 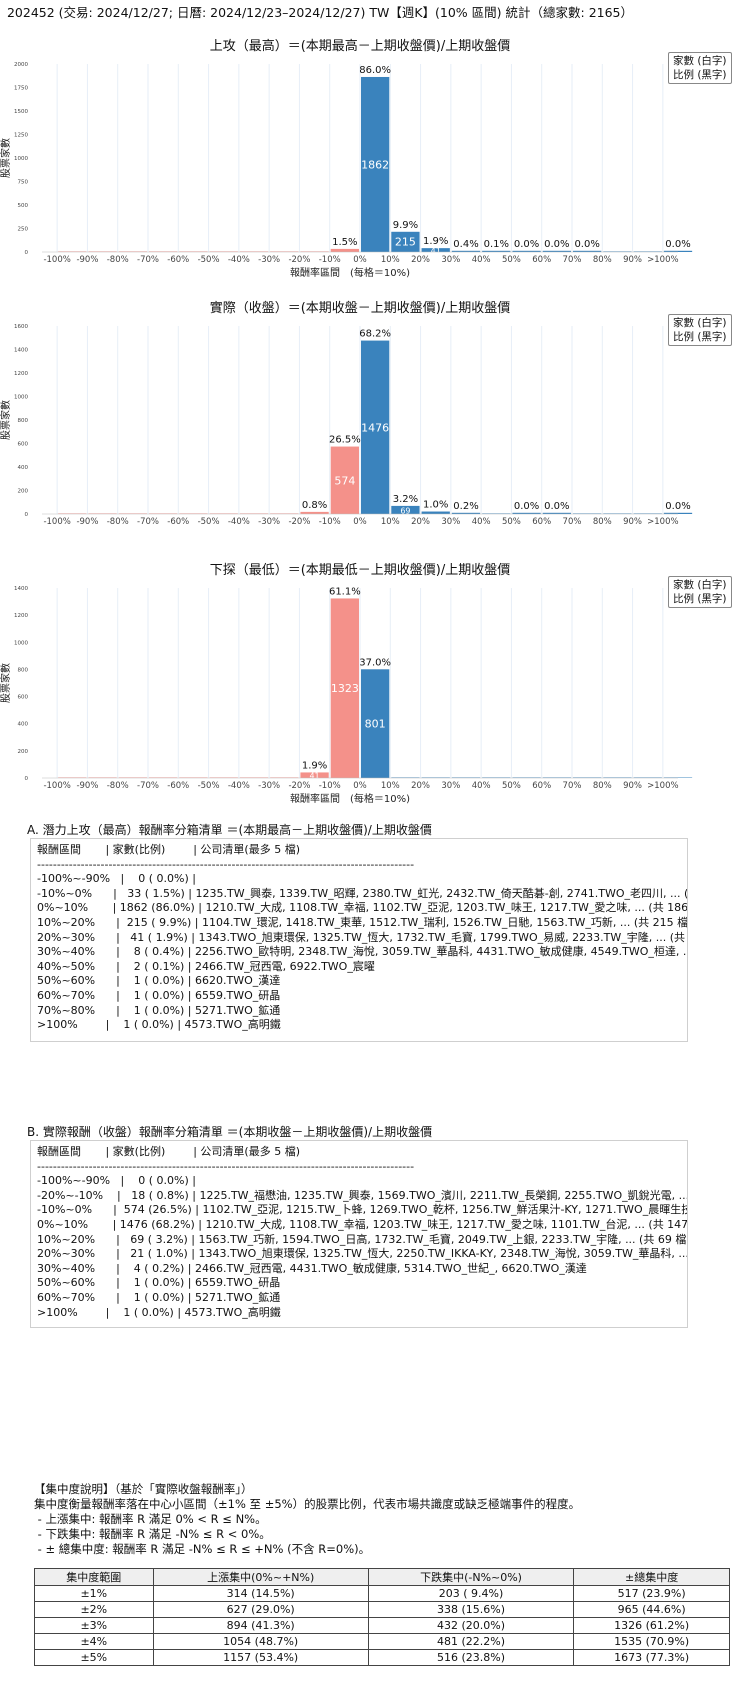 I want to click on count-label: 1323, so click(x=345, y=688).